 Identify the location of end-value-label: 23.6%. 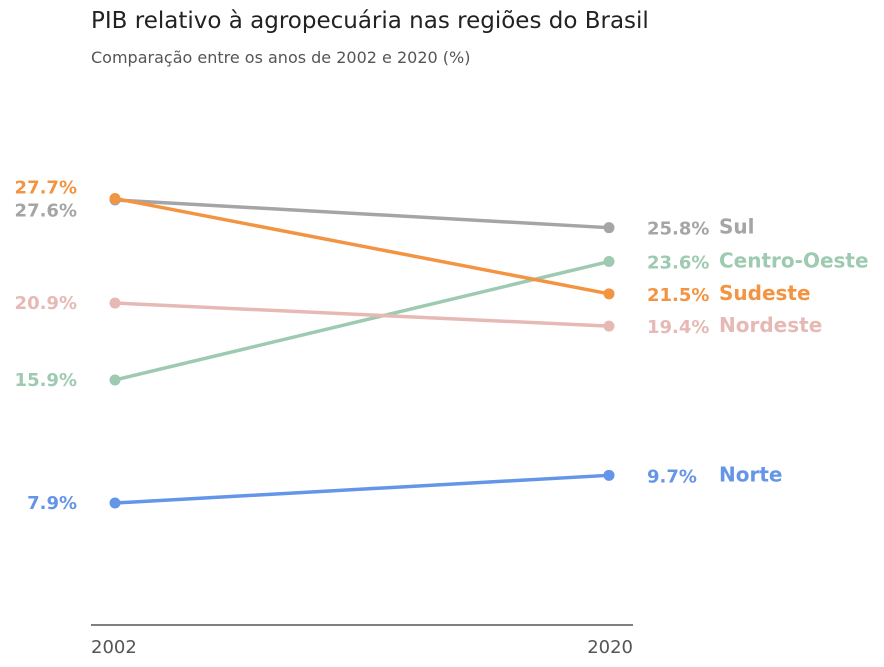
(678, 263).